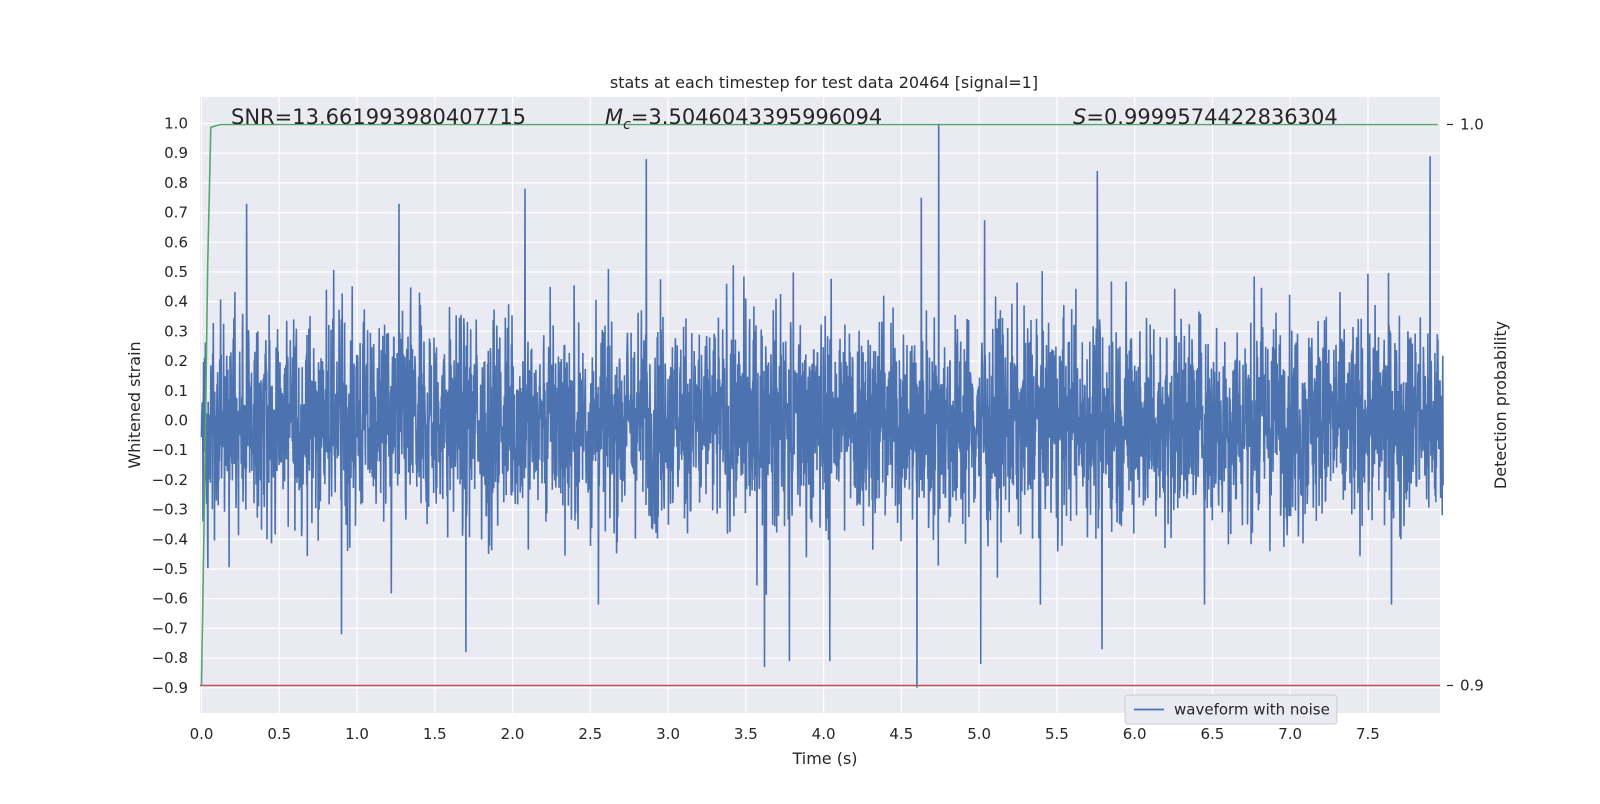  What do you see at coordinates (176, 242) in the screenshot?
I see `y-tick-label: 0.6` at bounding box center [176, 242].